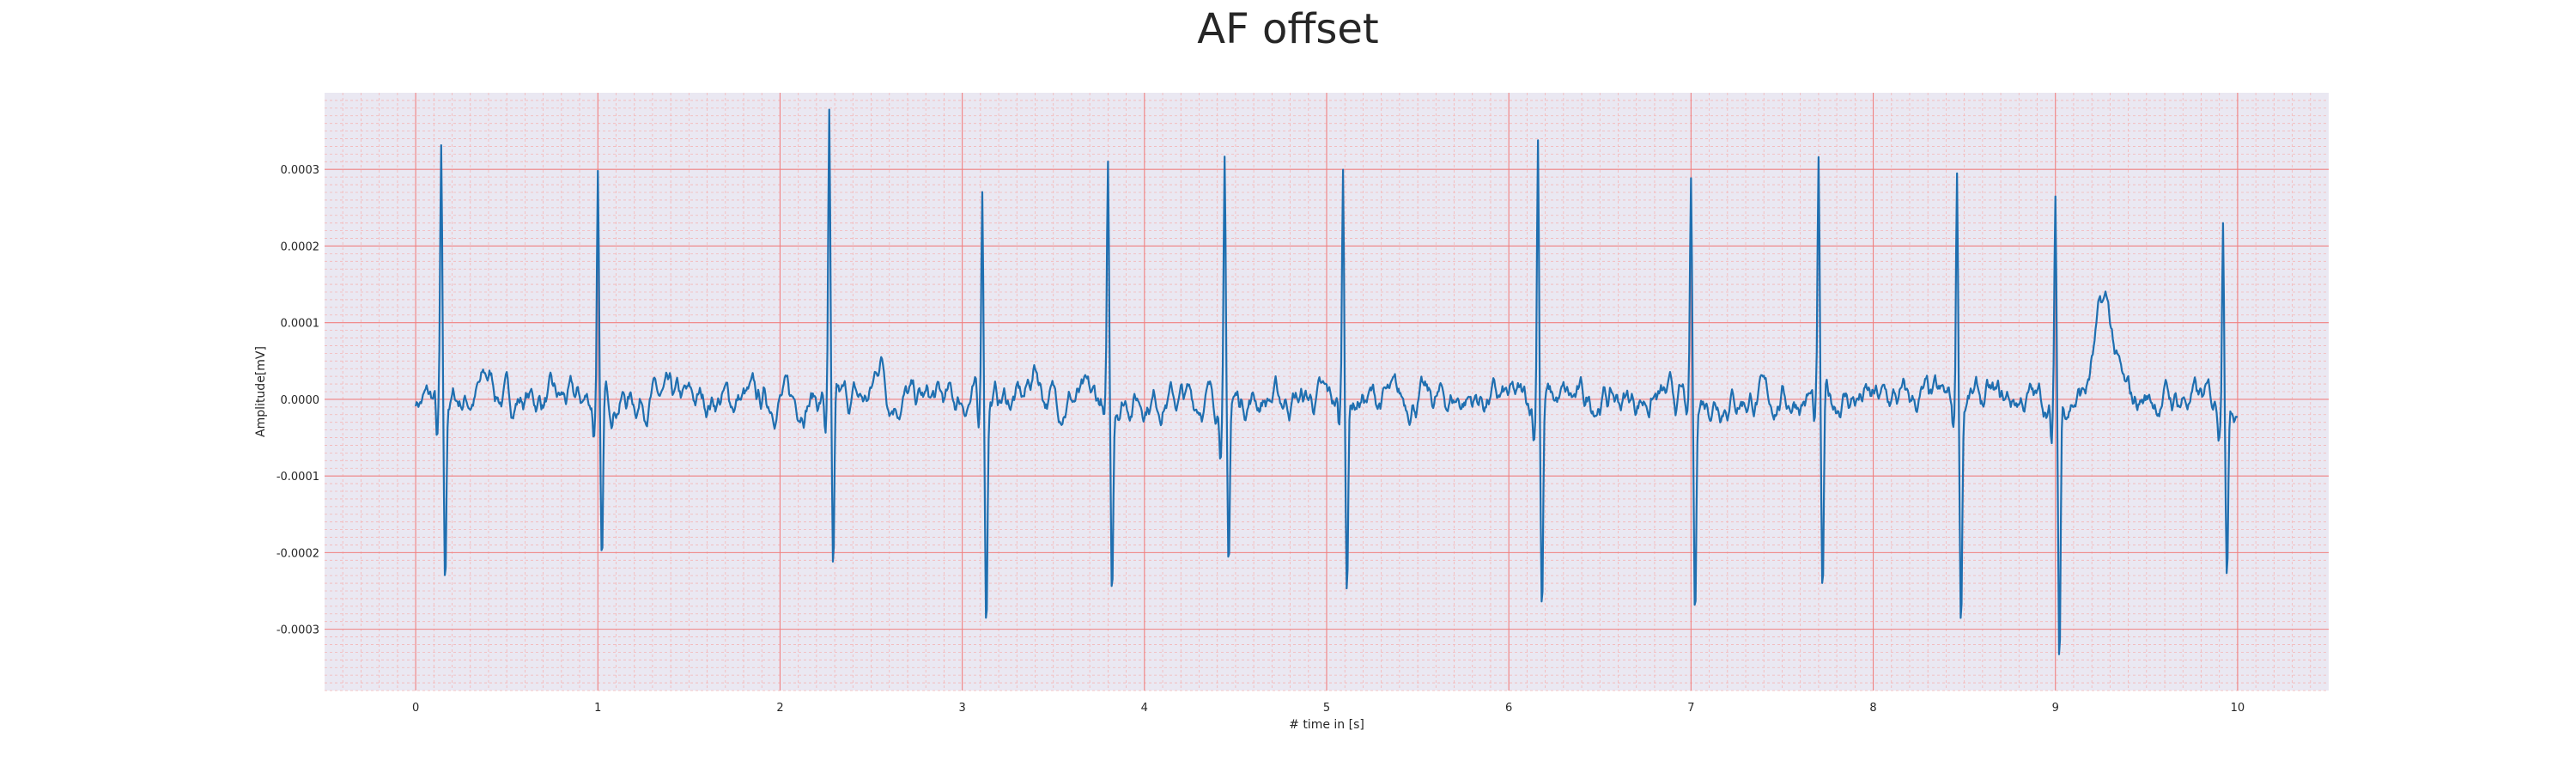 This screenshot has height=773, width=2576. Describe the element at coordinates (297, 477) in the screenshot. I see `y-tick-label: -0.0001` at that location.